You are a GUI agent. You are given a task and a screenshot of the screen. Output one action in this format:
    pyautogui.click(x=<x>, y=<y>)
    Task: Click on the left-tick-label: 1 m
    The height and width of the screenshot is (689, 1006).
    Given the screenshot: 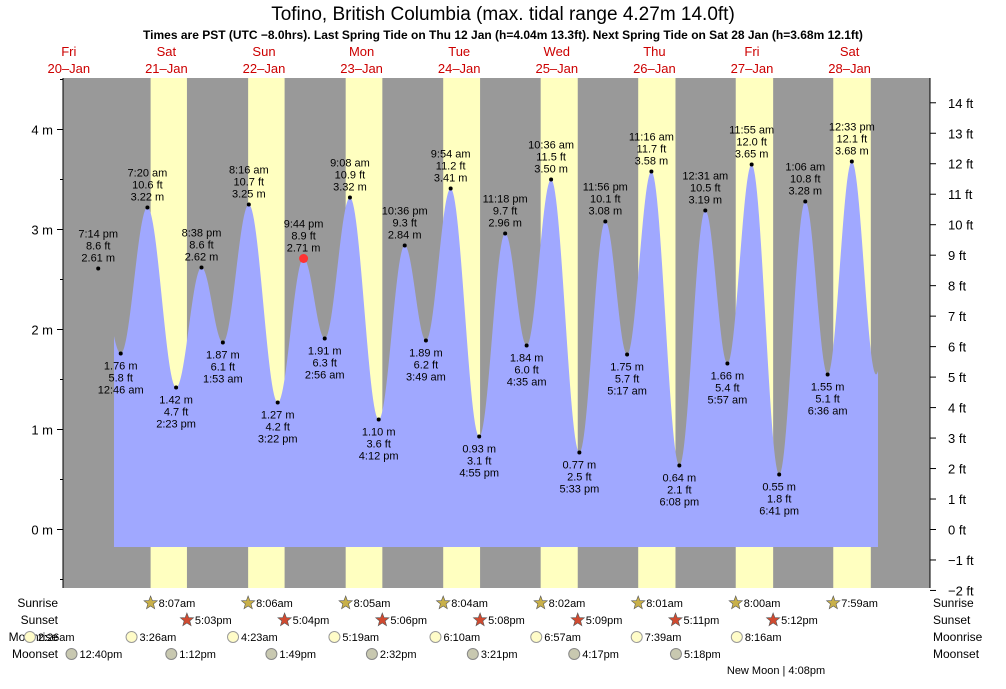 What is the action you would take?
    pyautogui.click(x=42, y=430)
    